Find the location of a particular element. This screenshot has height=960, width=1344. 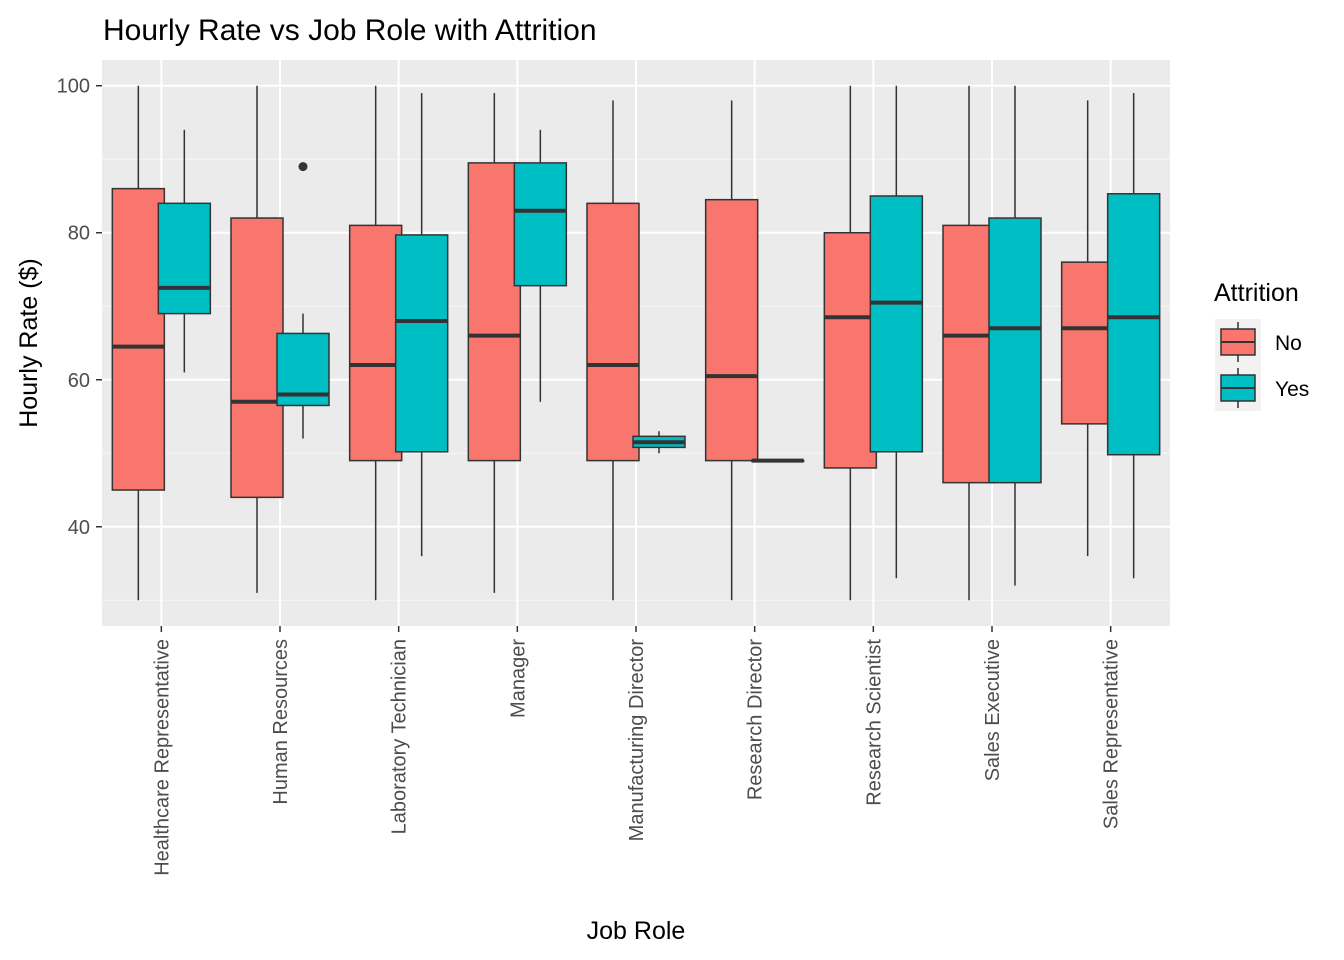

x-tick-label: Manufacturing Director is located at coordinates (637, 740).